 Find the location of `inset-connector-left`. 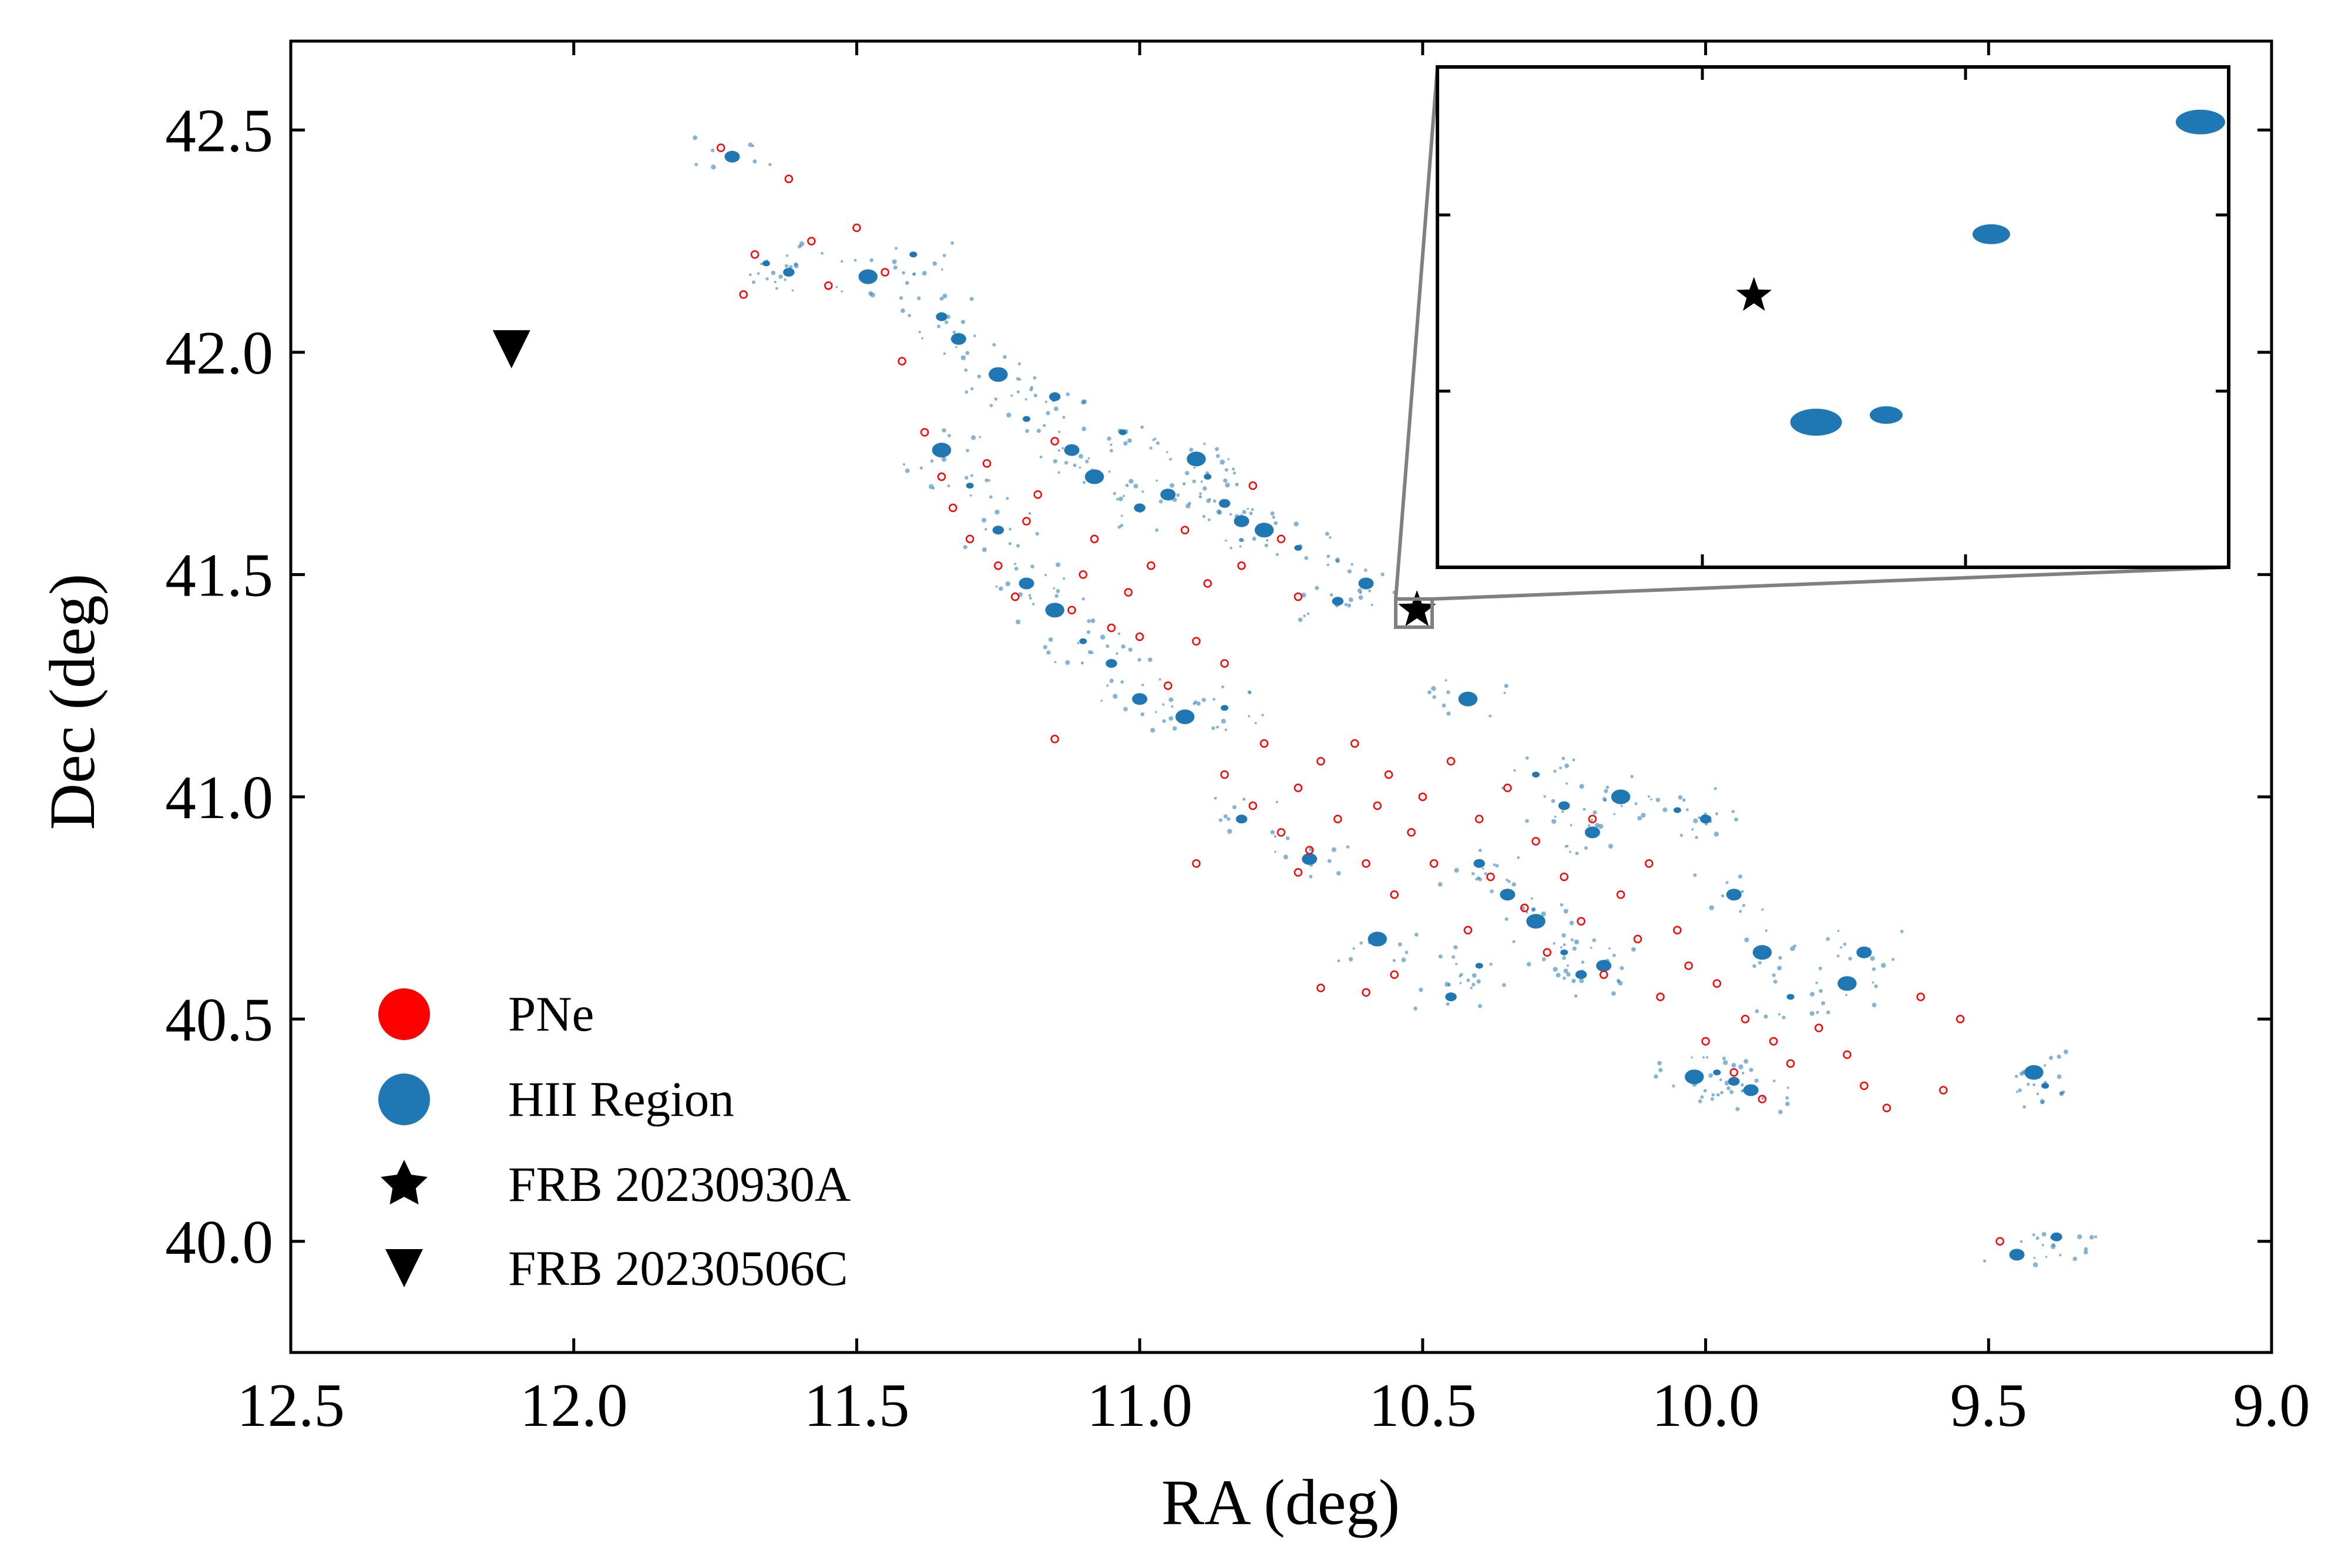

inset-connector-left is located at coordinates (1416, 333).